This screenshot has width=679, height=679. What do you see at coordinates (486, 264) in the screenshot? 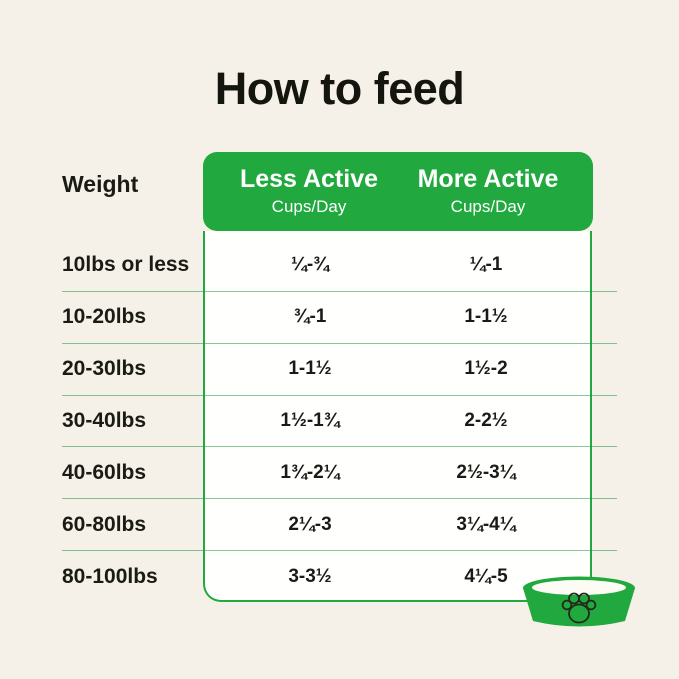
I see `row-more-active-value: ¼-1` at bounding box center [486, 264].